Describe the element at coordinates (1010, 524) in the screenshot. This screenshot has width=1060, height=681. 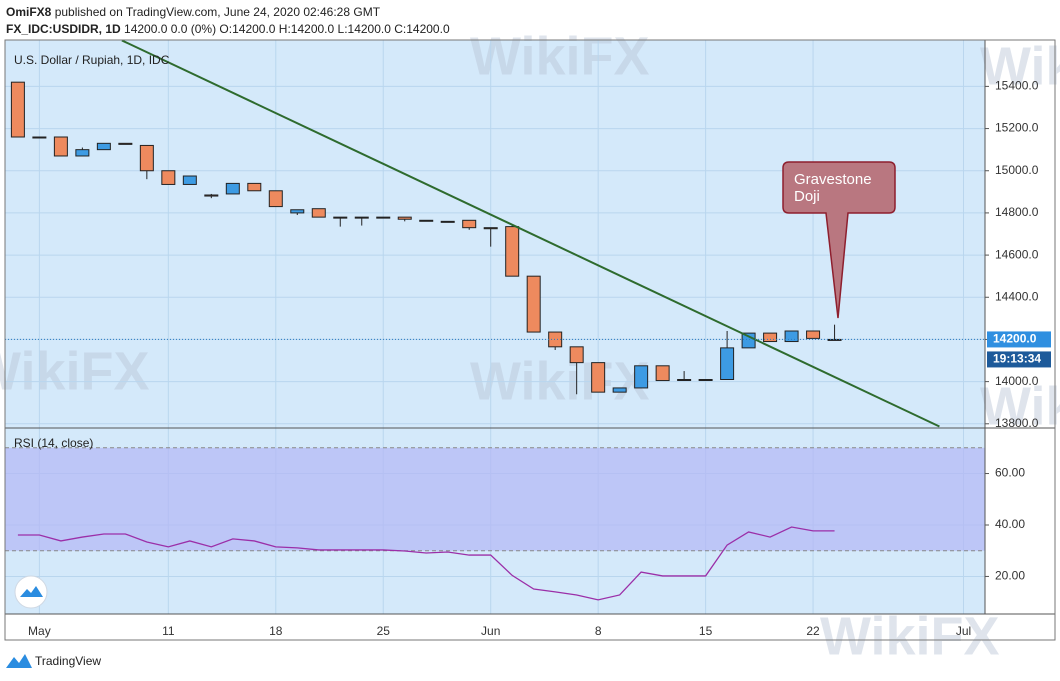
I see `y-tick-label: 40.00` at that location.